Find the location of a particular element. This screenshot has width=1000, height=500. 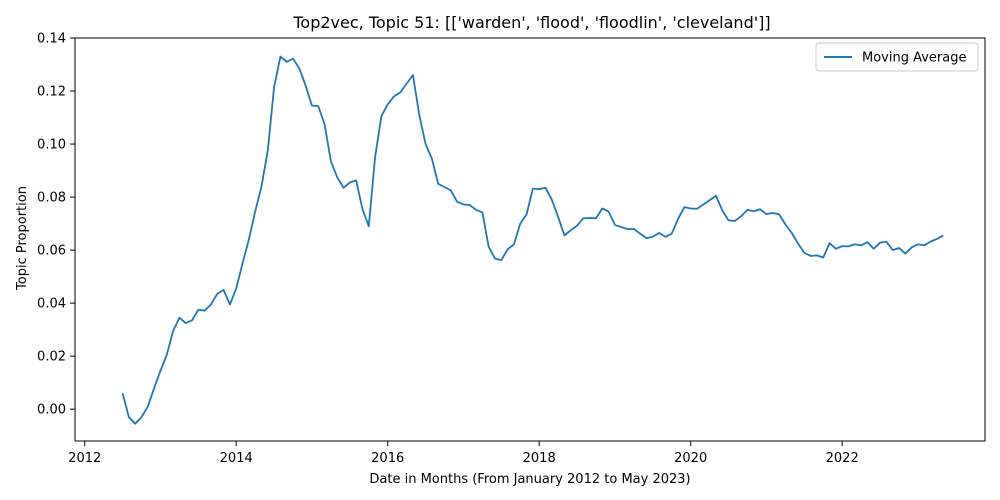

legend-label: Moving Average is located at coordinates (914, 58).